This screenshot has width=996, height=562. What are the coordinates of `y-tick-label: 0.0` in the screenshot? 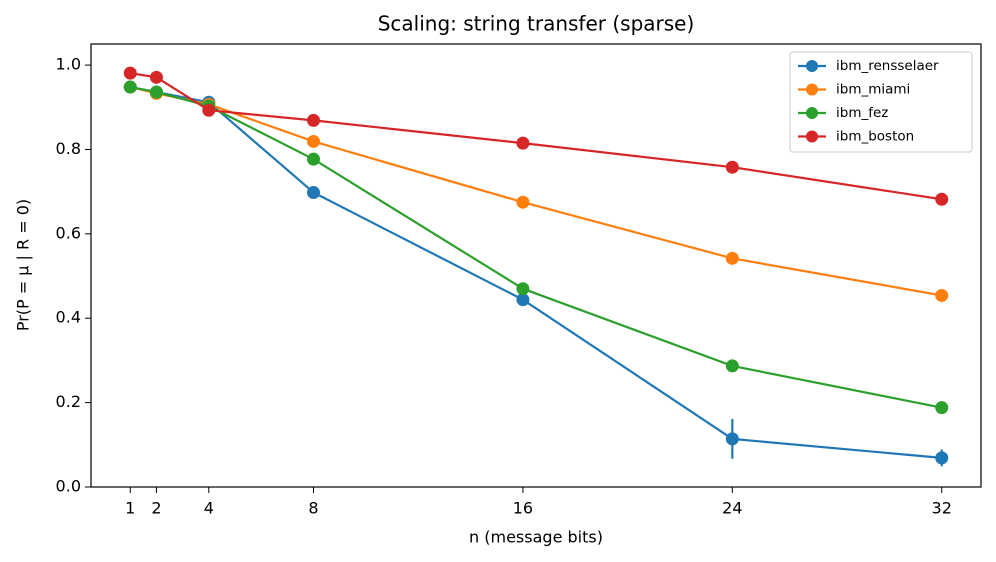 It's located at (68, 486).